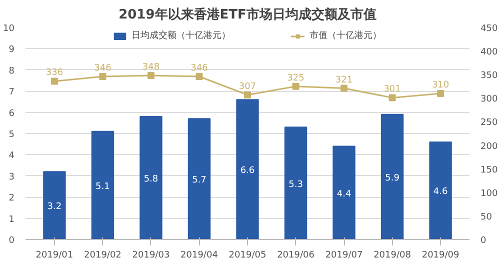 The image size is (500, 263). Describe the element at coordinates (489, 53) in the screenshot. I see `y2-tick-label: 400` at that location.